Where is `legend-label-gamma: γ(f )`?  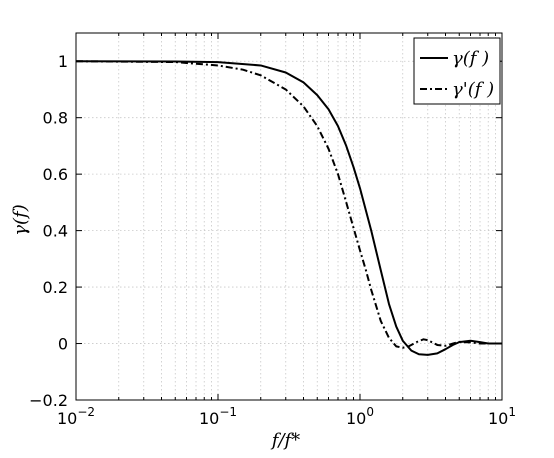 legend-label-gamma: γ(f ) is located at coordinates (470, 58).